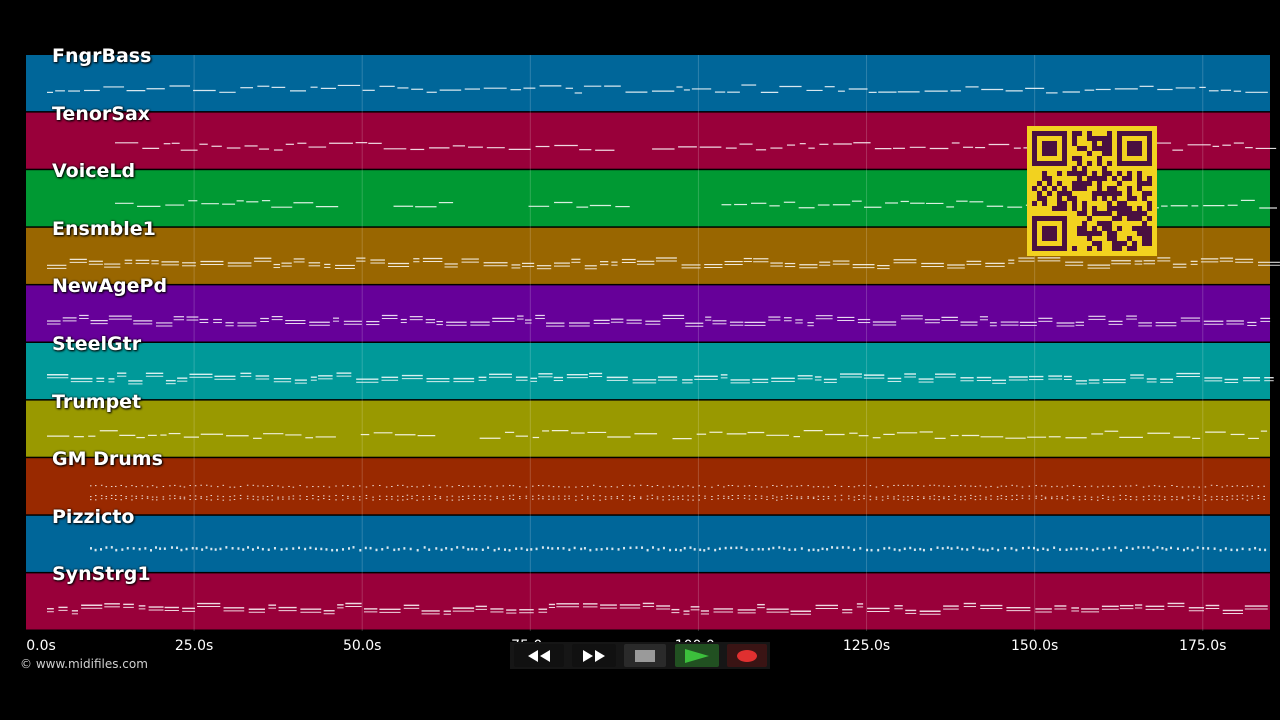  I want to click on stop-icon, so click(645, 655).